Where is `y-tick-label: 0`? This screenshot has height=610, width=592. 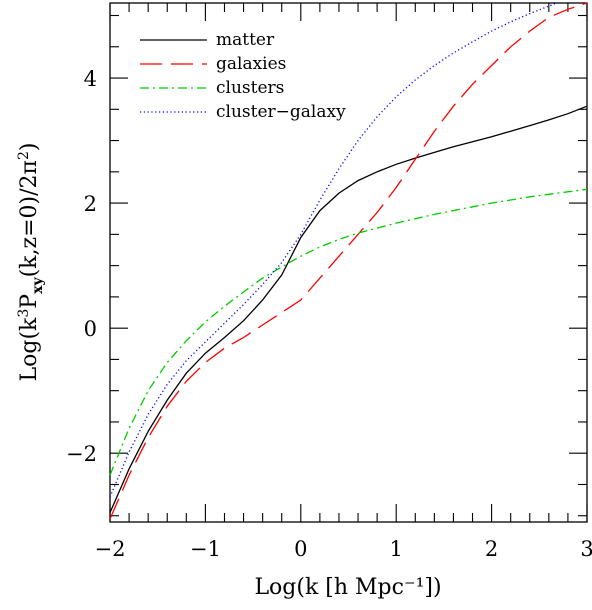
y-tick-label: 0 is located at coordinates (90, 329).